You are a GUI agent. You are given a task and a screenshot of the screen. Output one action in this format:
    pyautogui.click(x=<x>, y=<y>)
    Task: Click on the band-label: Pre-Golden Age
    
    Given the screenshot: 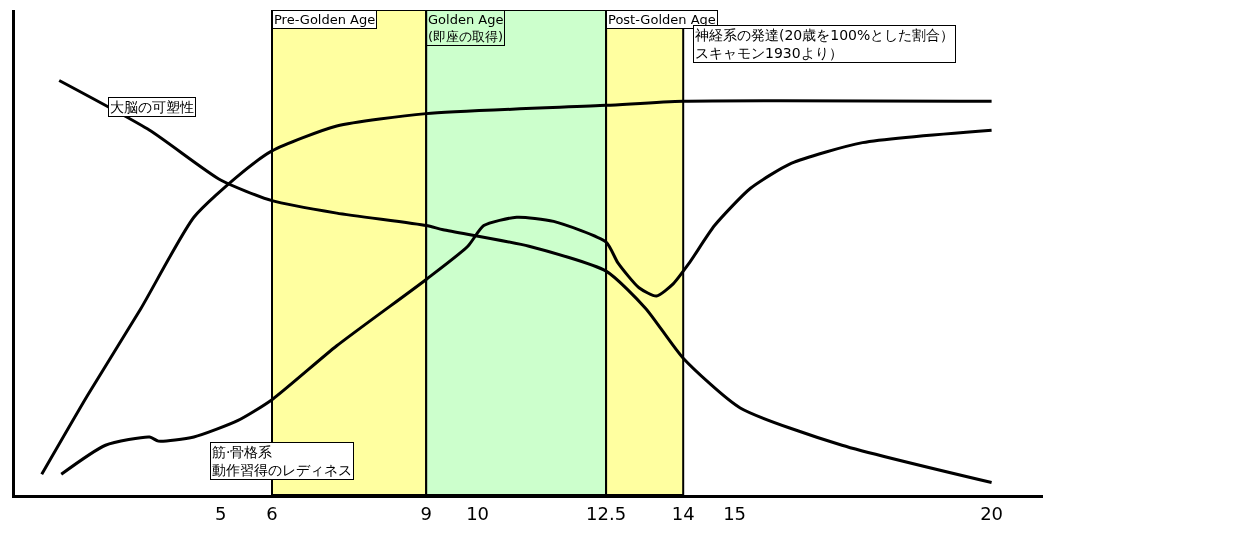 What is the action you would take?
    pyautogui.click(x=325, y=19)
    